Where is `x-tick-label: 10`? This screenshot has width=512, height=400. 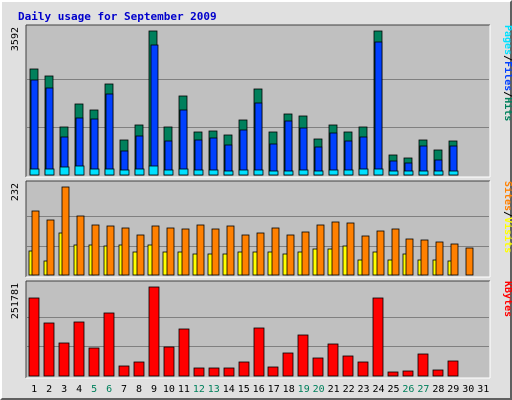
x-tick-label: 10 is located at coordinates (169, 389).